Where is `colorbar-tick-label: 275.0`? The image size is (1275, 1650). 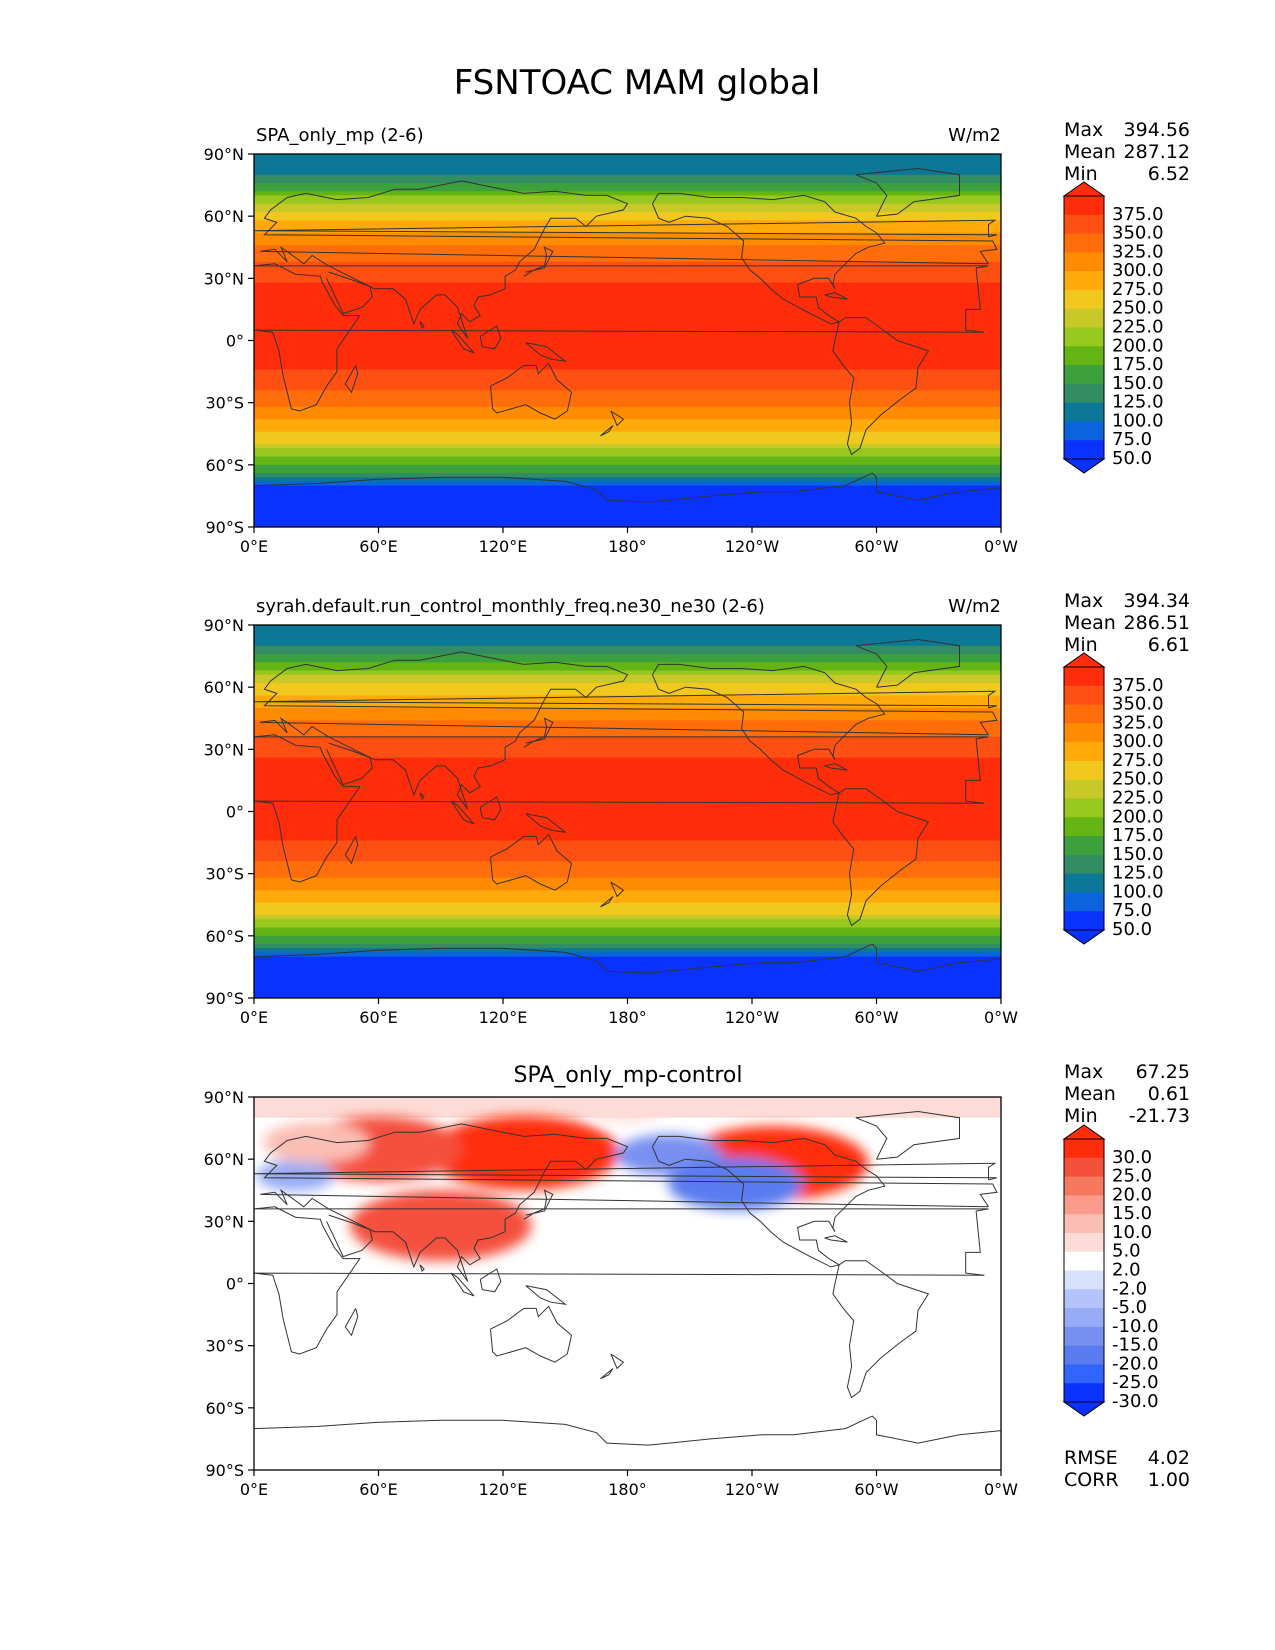 colorbar-tick-label: 275.0 is located at coordinates (1138, 289).